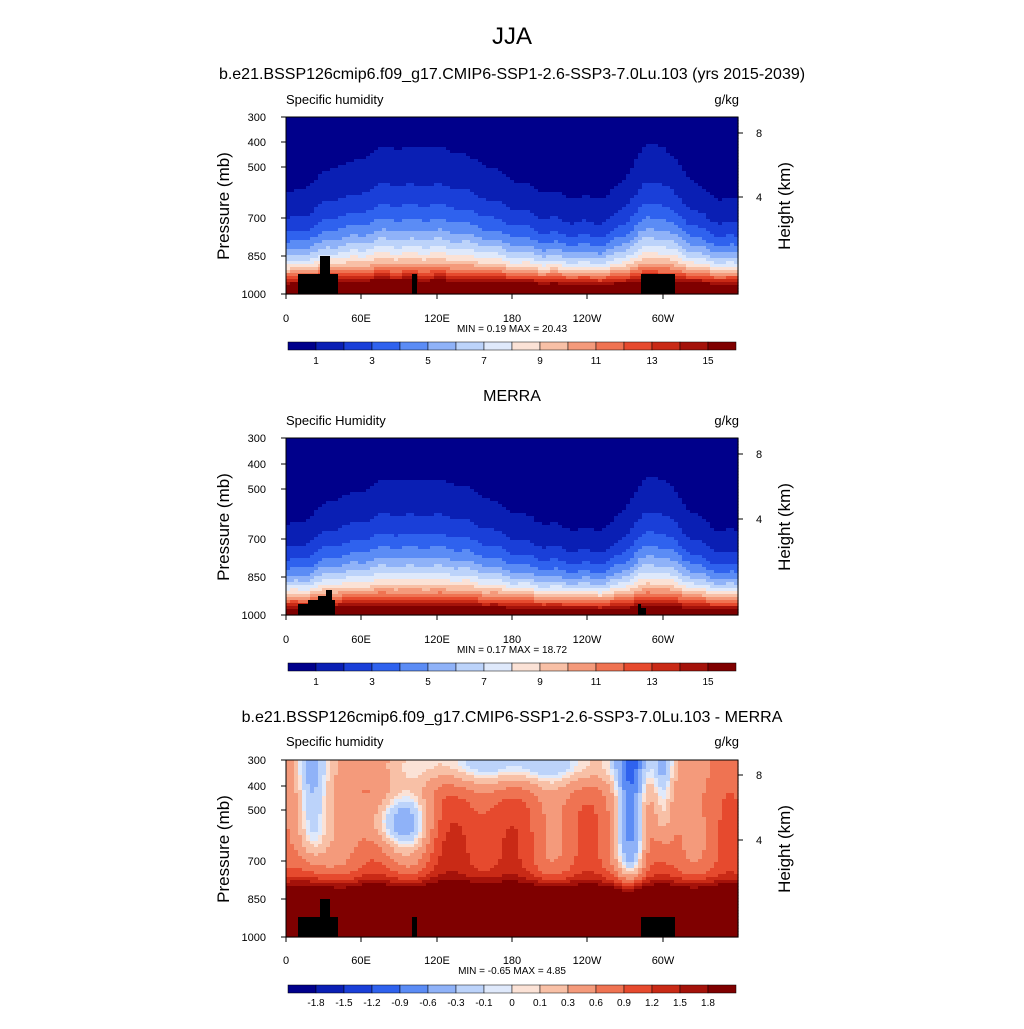 Image resolution: width=1024 pixels, height=1029 pixels. Describe the element at coordinates (283, 205) in the screenshot. I see `y-tick-marks` at that location.